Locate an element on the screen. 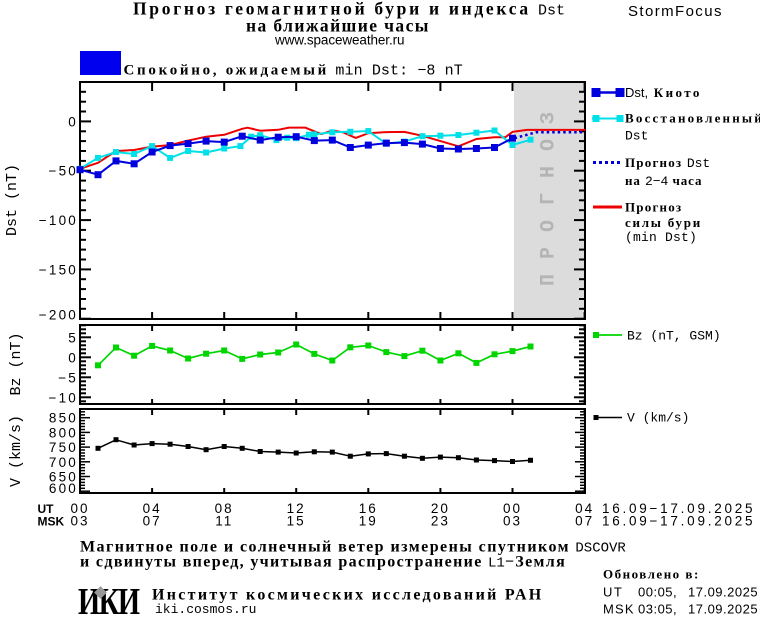  svg-text: 15 is located at coordinates (296, 521).